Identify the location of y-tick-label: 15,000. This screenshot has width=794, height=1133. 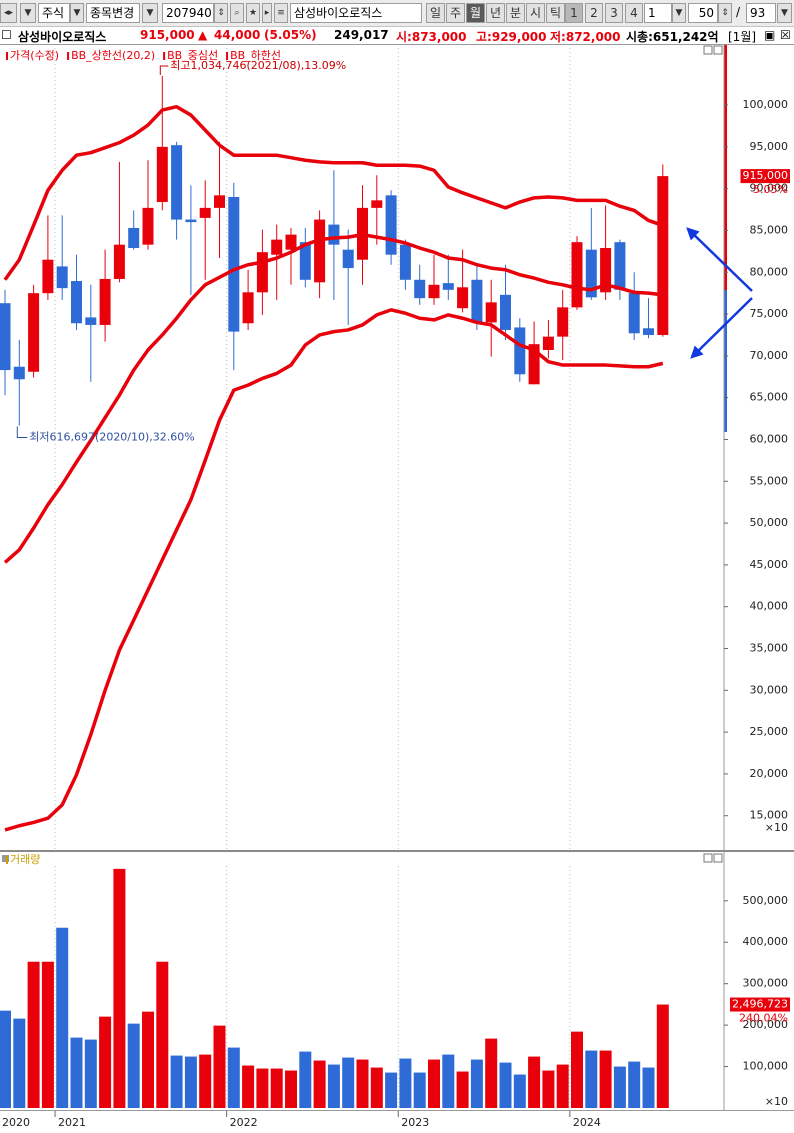
(769, 815).